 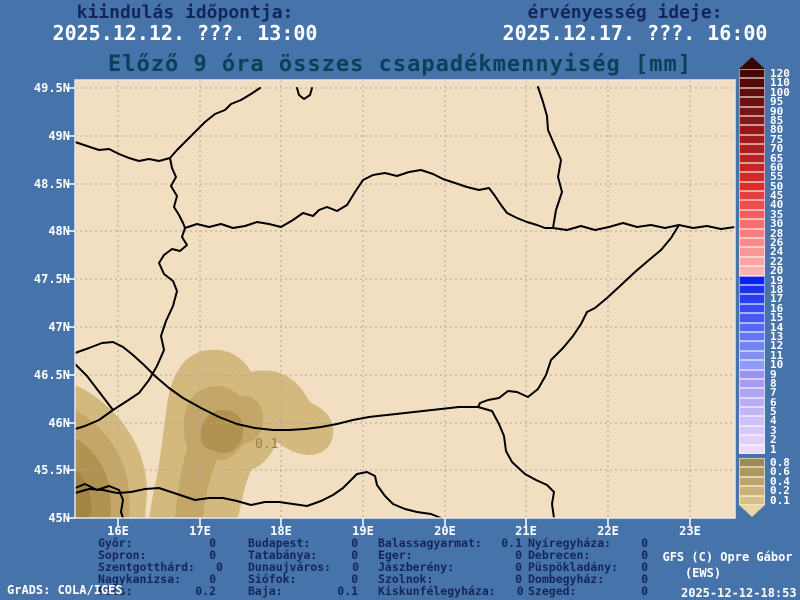 What do you see at coordinates (777, 280) in the screenshot?
I see `colorbar-level-label: 19` at bounding box center [777, 280].